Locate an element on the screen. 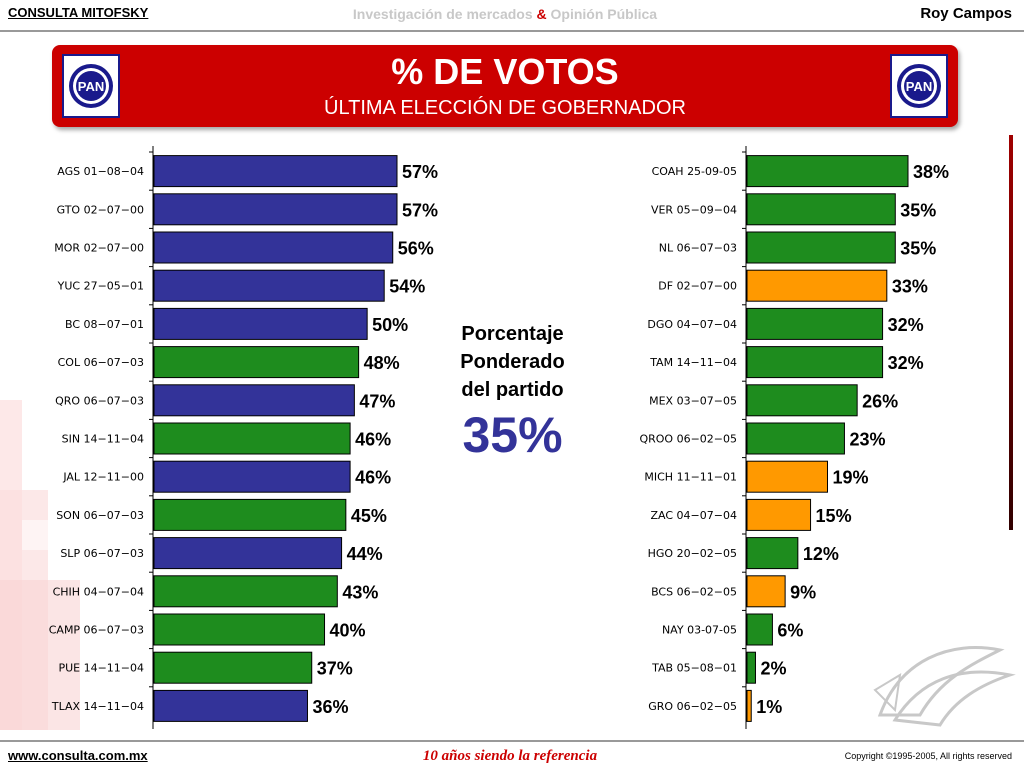 Image resolution: width=1024 pixels, height=768 pixels. chart-2-value-label: 38% is located at coordinates (931, 172).